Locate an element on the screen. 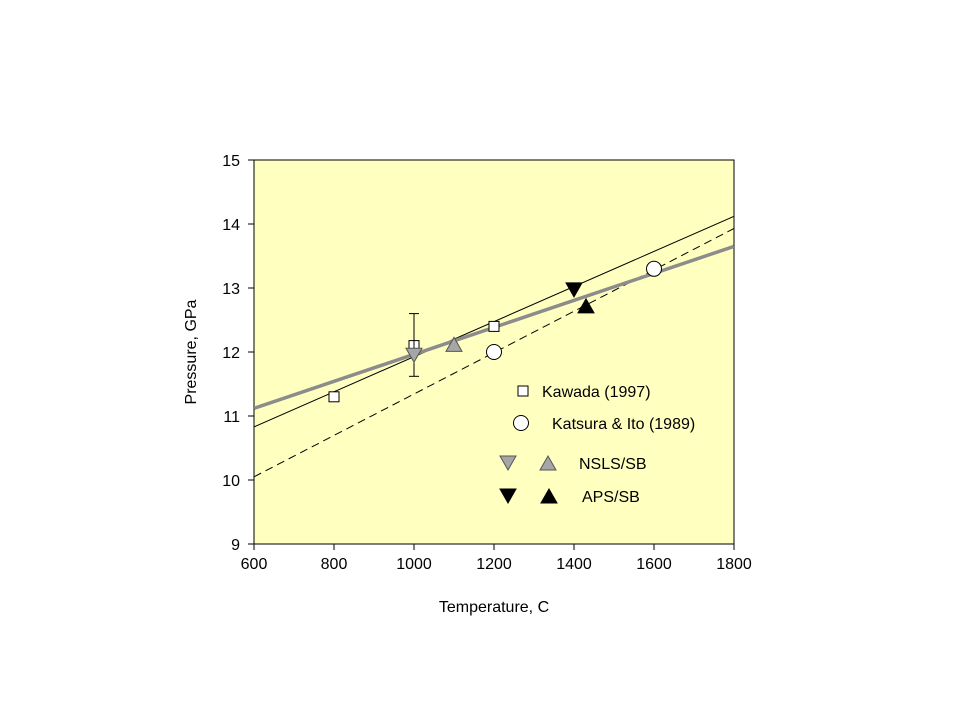  y-axis-label: Pressure, GPa is located at coordinates (191, 351).